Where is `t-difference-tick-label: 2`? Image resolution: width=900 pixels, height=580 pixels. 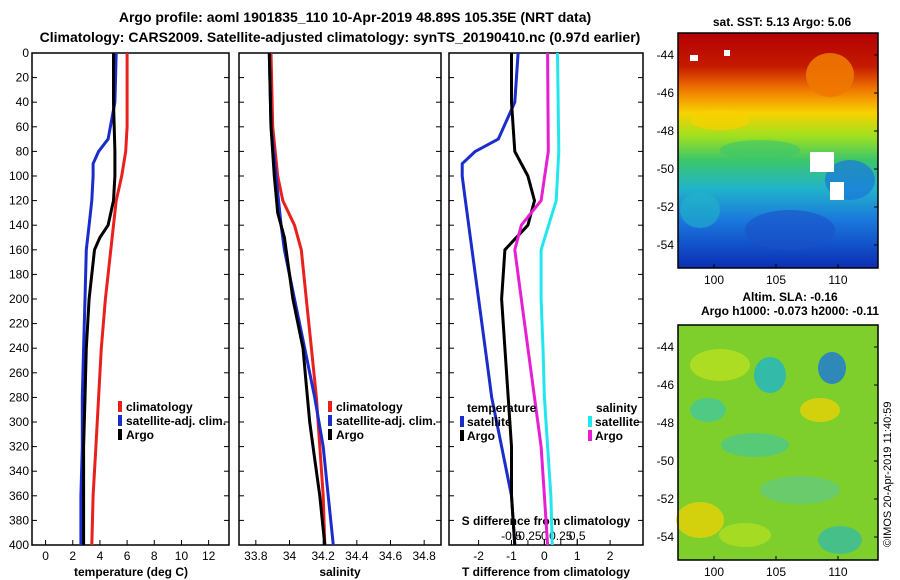
t-difference-tick-label: 2 is located at coordinates (610, 556).